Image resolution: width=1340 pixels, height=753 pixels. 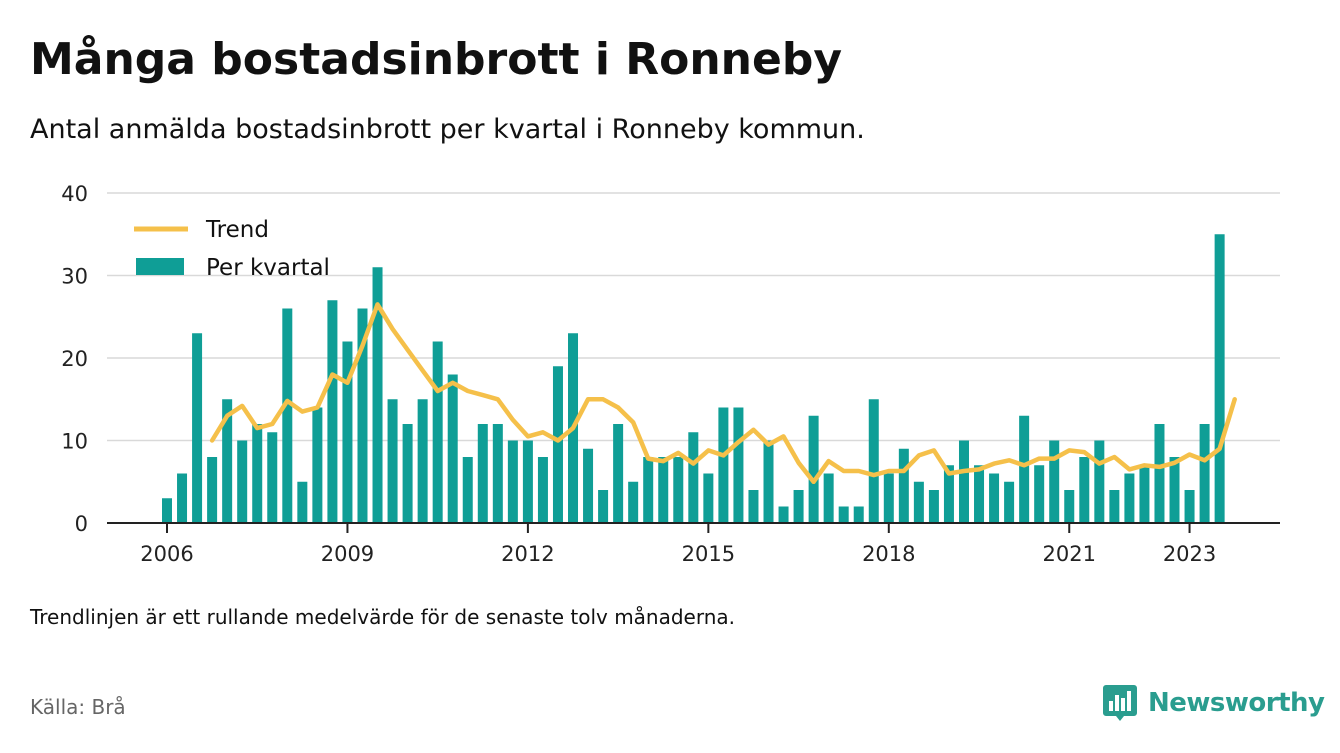 What do you see at coordinates (268, 268) in the screenshot?
I see `legend-label-bars: Per kvartal` at bounding box center [268, 268].